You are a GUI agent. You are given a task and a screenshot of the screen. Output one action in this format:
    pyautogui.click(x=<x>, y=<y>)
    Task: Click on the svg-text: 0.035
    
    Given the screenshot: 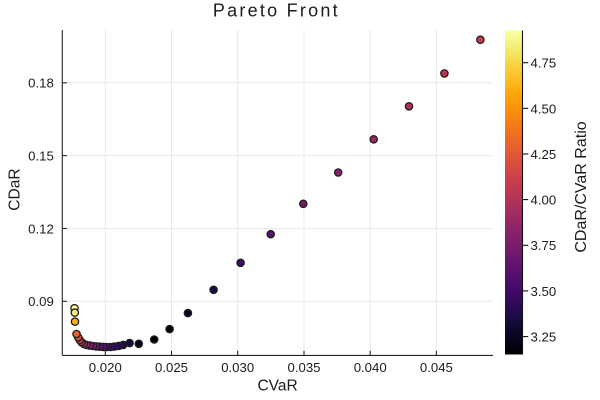 What is the action you would take?
    pyautogui.click(x=303, y=367)
    